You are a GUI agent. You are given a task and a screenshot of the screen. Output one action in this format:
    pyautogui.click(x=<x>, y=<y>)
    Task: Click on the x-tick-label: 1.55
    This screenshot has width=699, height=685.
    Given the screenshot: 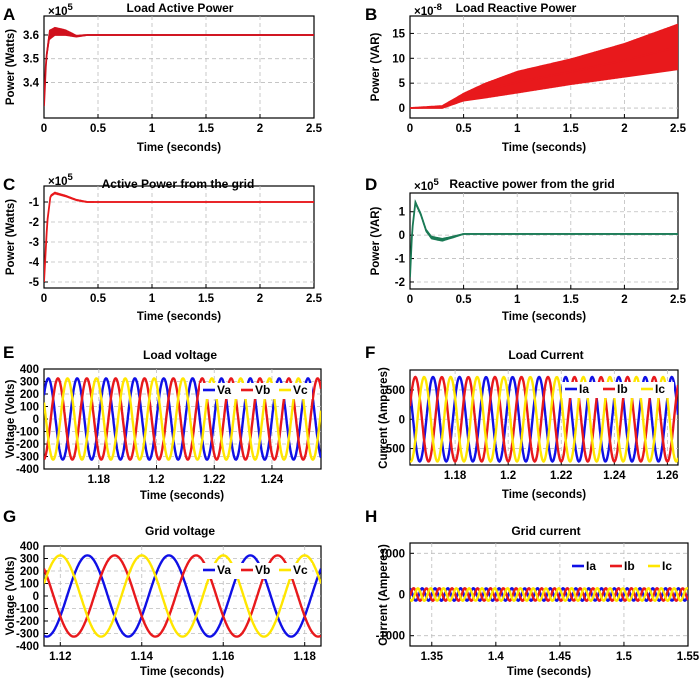 What is the action you would take?
    pyautogui.click(x=688, y=657)
    